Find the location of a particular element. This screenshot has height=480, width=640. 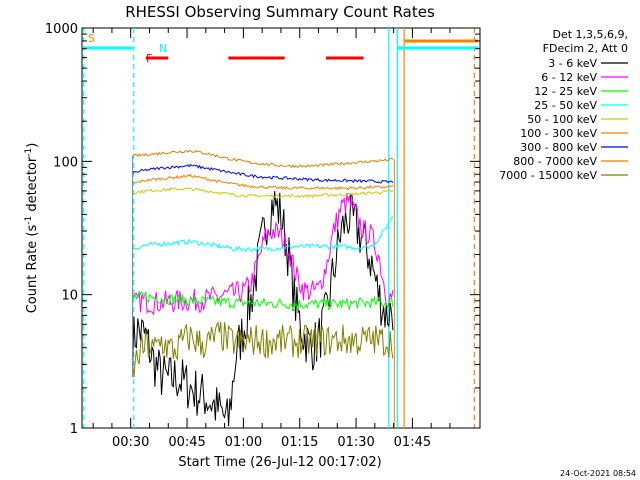

y-axis-label-sup2: -1 is located at coordinates (29, 152).